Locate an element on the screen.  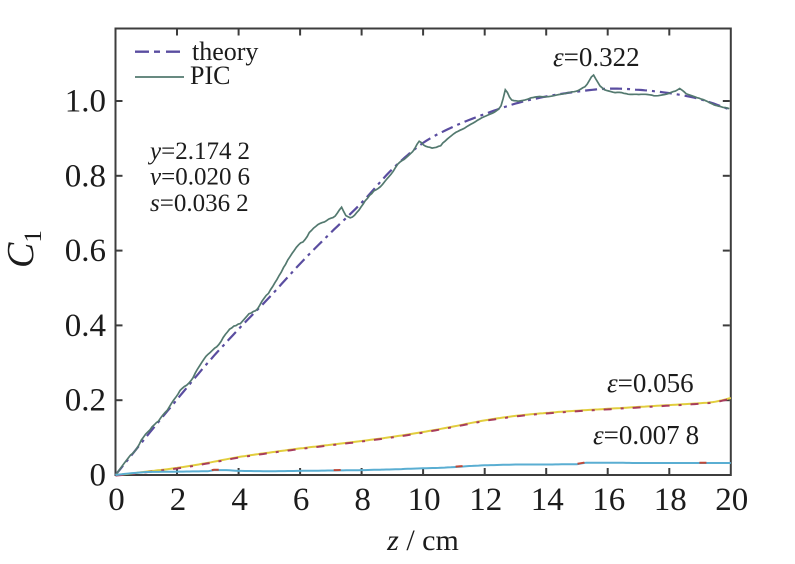
svg-text: 12 is located at coordinates (485, 500).